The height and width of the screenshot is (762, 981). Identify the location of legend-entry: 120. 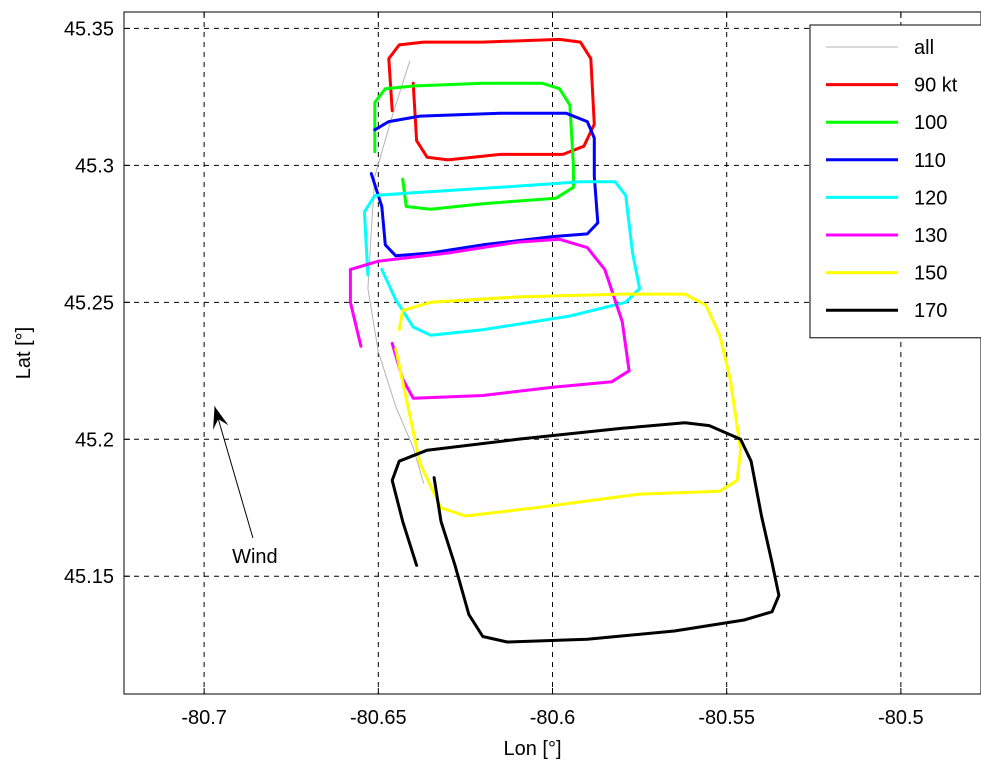
(930, 198).